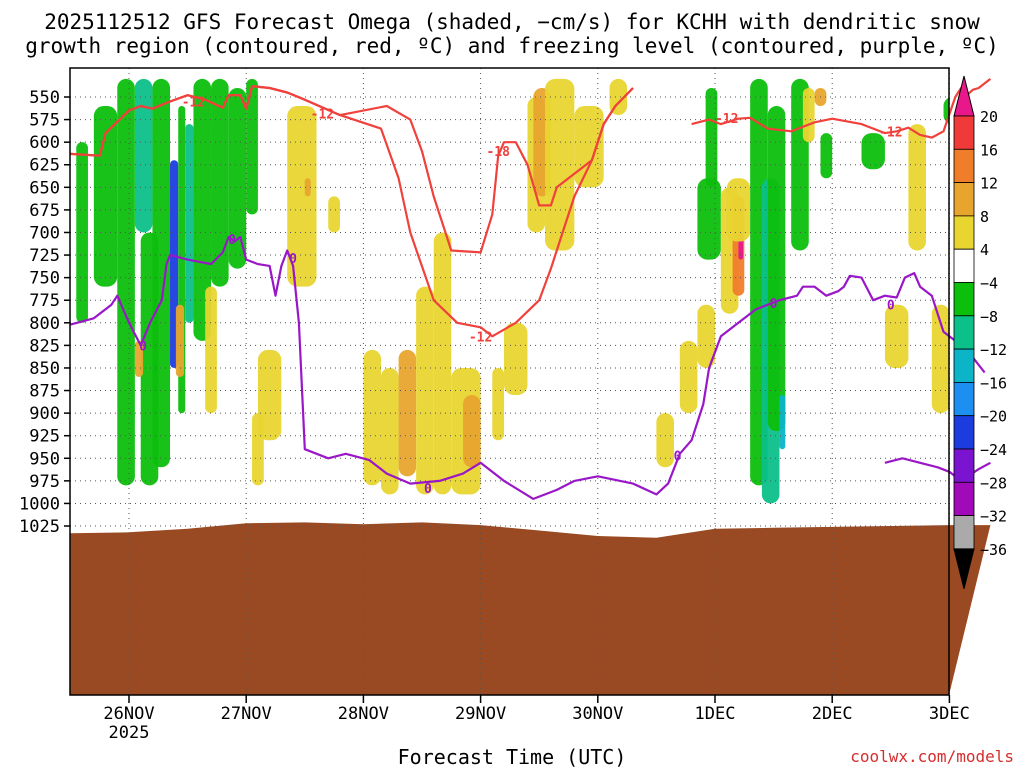 The image size is (1024, 769). Describe the element at coordinates (989, 150) in the screenshot. I see `colorbar-label: 16` at that location.